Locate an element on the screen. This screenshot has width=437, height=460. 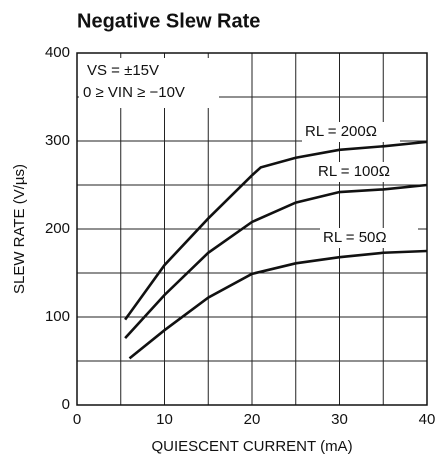
series-label: RL = 50Ω is located at coordinates (355, 237).